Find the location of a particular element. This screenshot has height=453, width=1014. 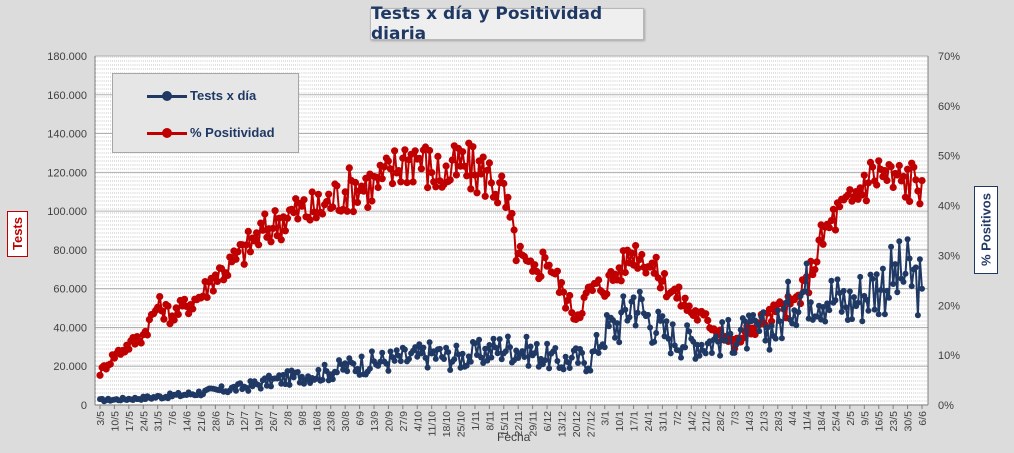

legend-marker-positividad is located at coordinates (167, 133).